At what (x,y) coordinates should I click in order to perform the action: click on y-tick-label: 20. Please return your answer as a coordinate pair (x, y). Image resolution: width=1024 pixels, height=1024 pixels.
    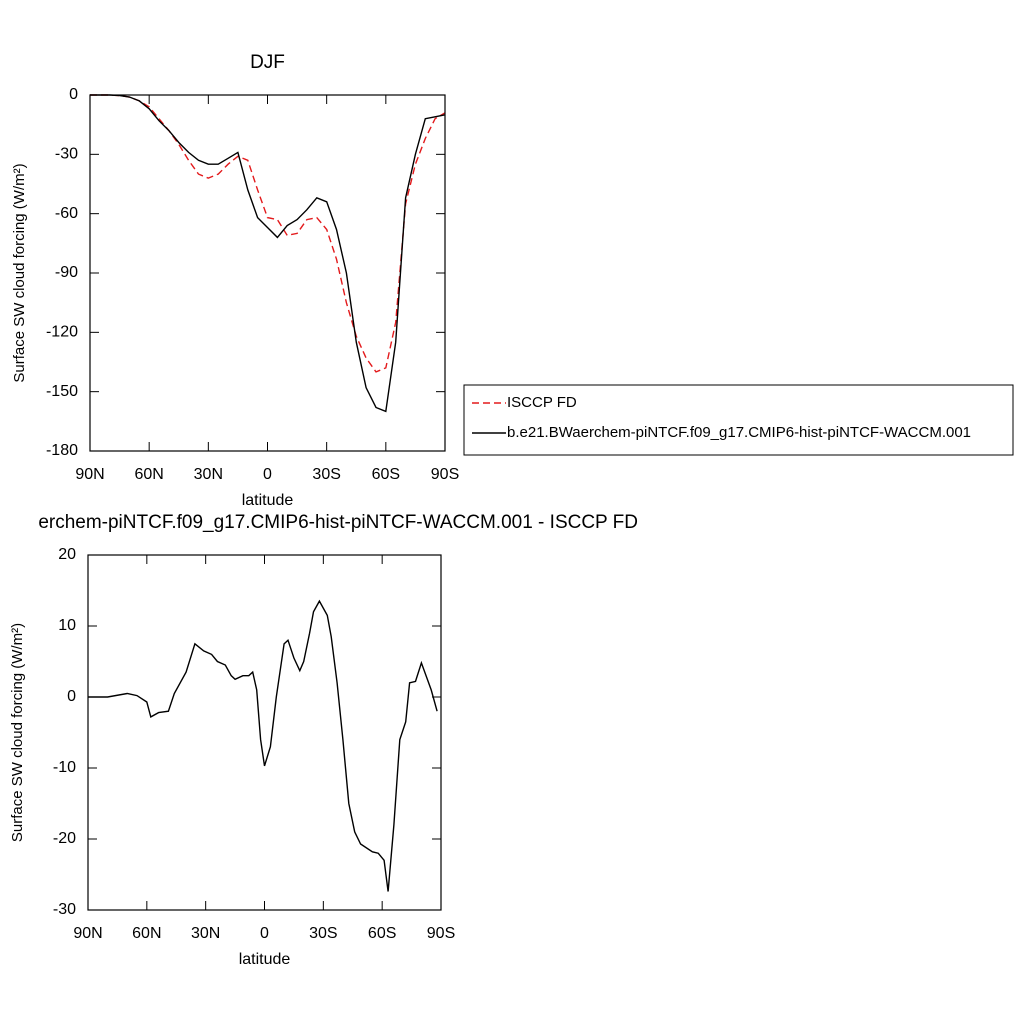
    Looking at the image, I should click on (67, 554).